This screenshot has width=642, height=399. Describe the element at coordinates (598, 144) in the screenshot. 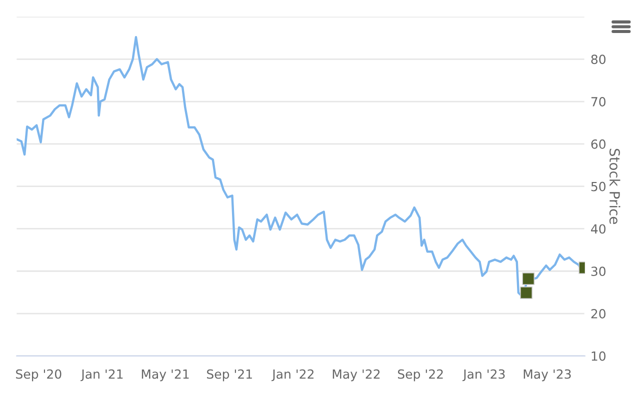

I see `y-tick-label: 60` at that location.